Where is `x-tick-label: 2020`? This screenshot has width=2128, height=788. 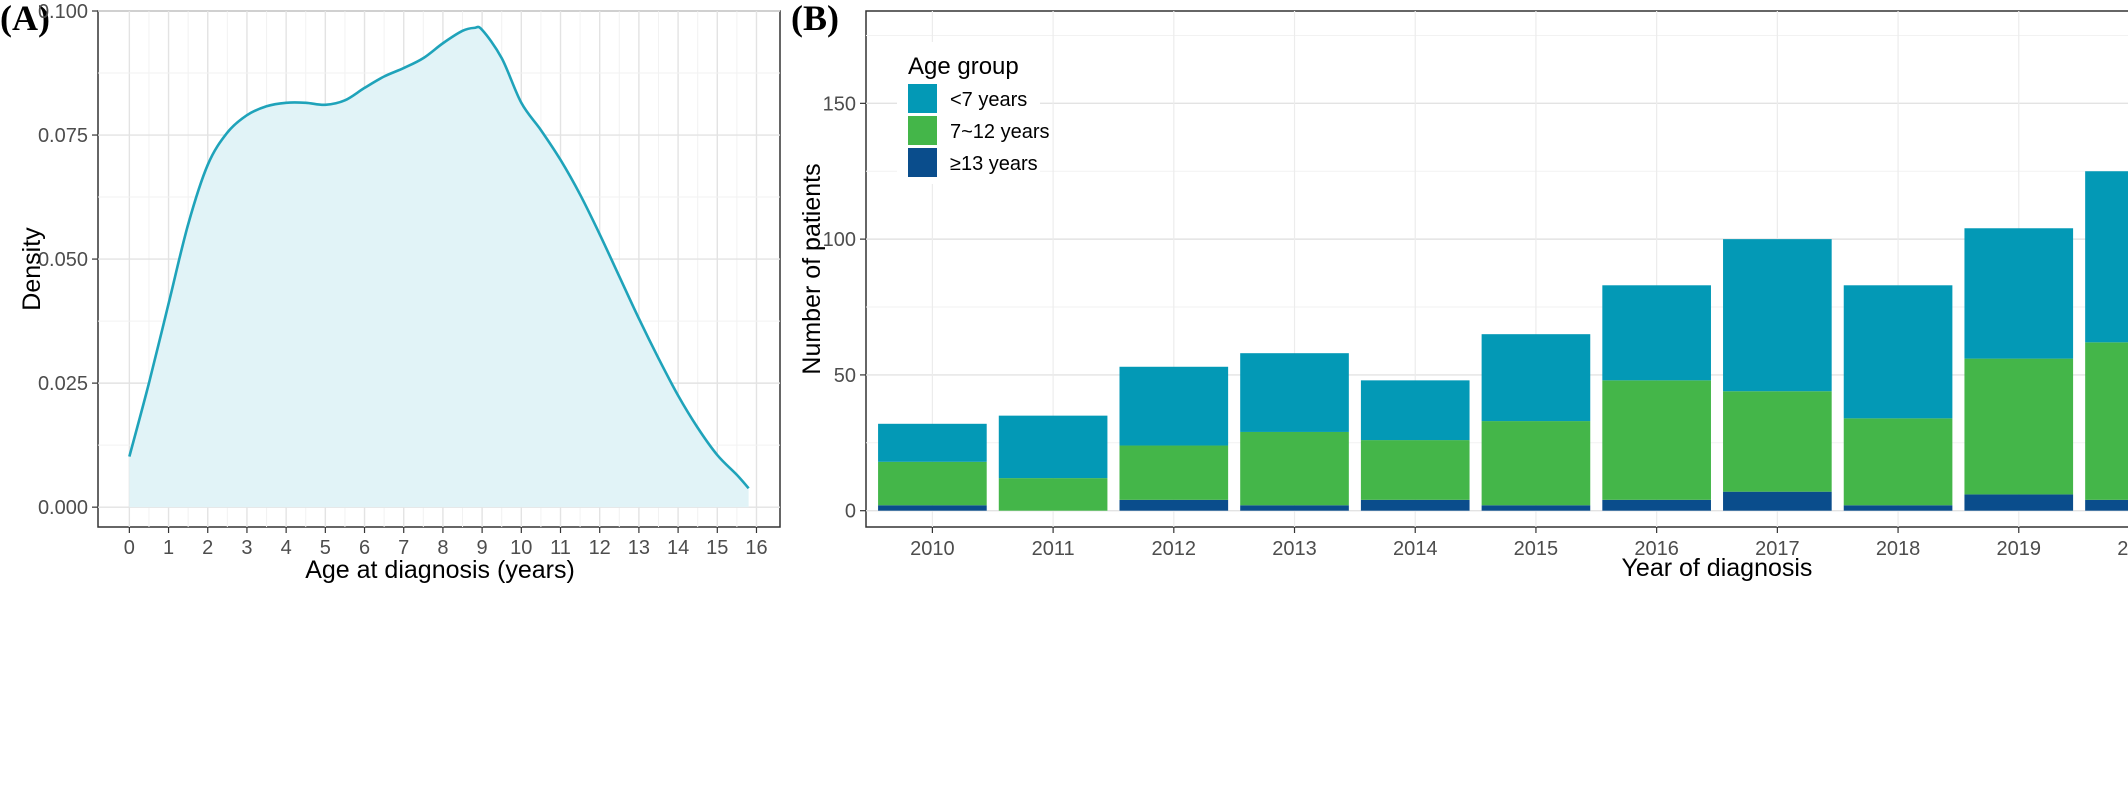
x-tick-label: 2020 is located at coordinates (2122, 549).